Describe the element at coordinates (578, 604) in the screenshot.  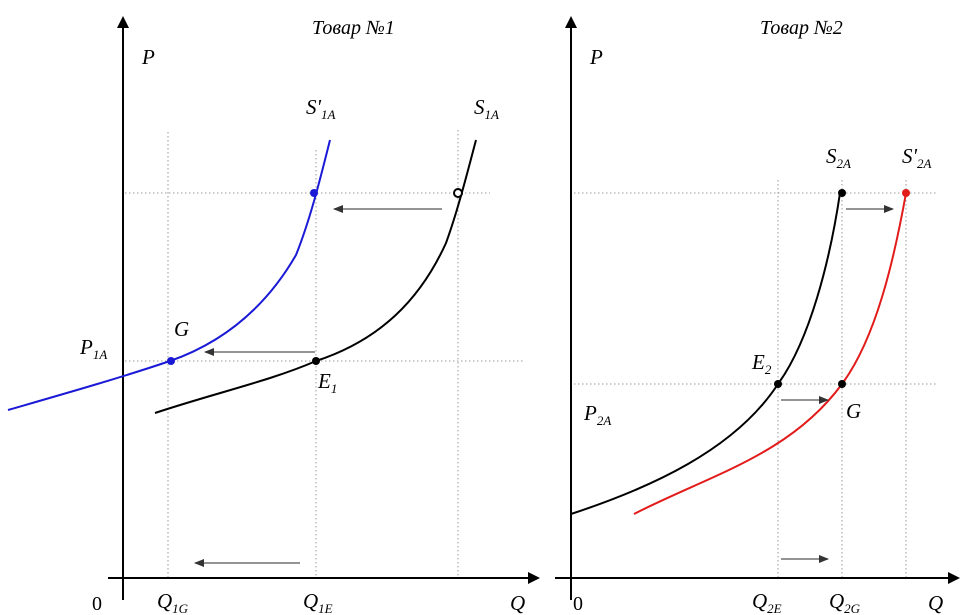
I see `panel2-origin: 0` at that location.